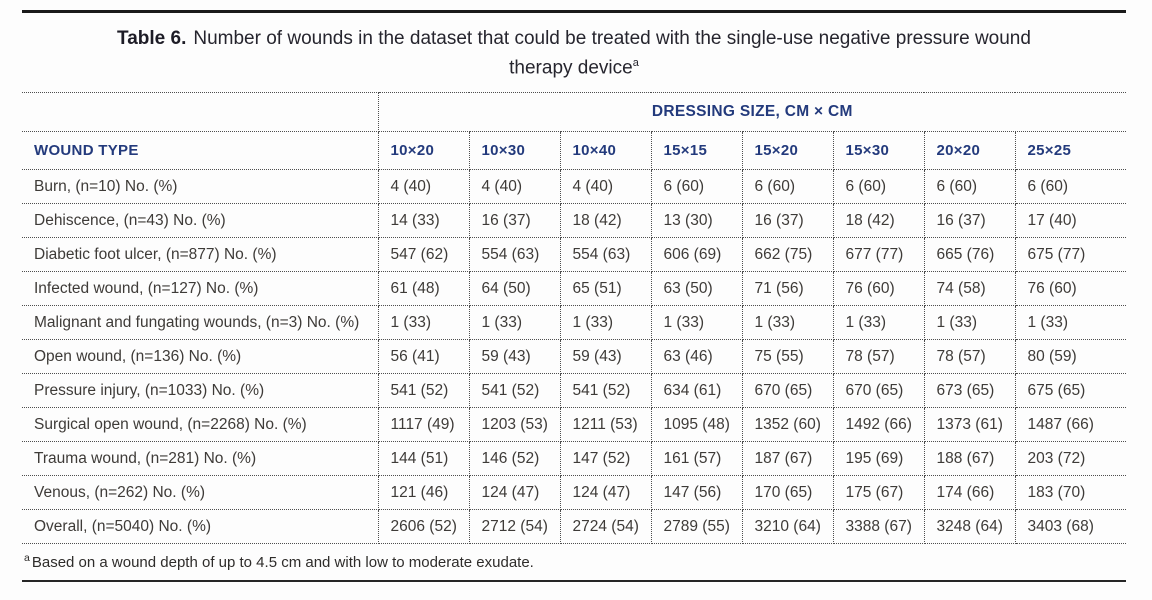 The image size is (1152, 600). What do you see at coordinates (1070, 459) in the screenshot?
I see `cell-value: 203 (72)` at bounding box center [1070, 459].